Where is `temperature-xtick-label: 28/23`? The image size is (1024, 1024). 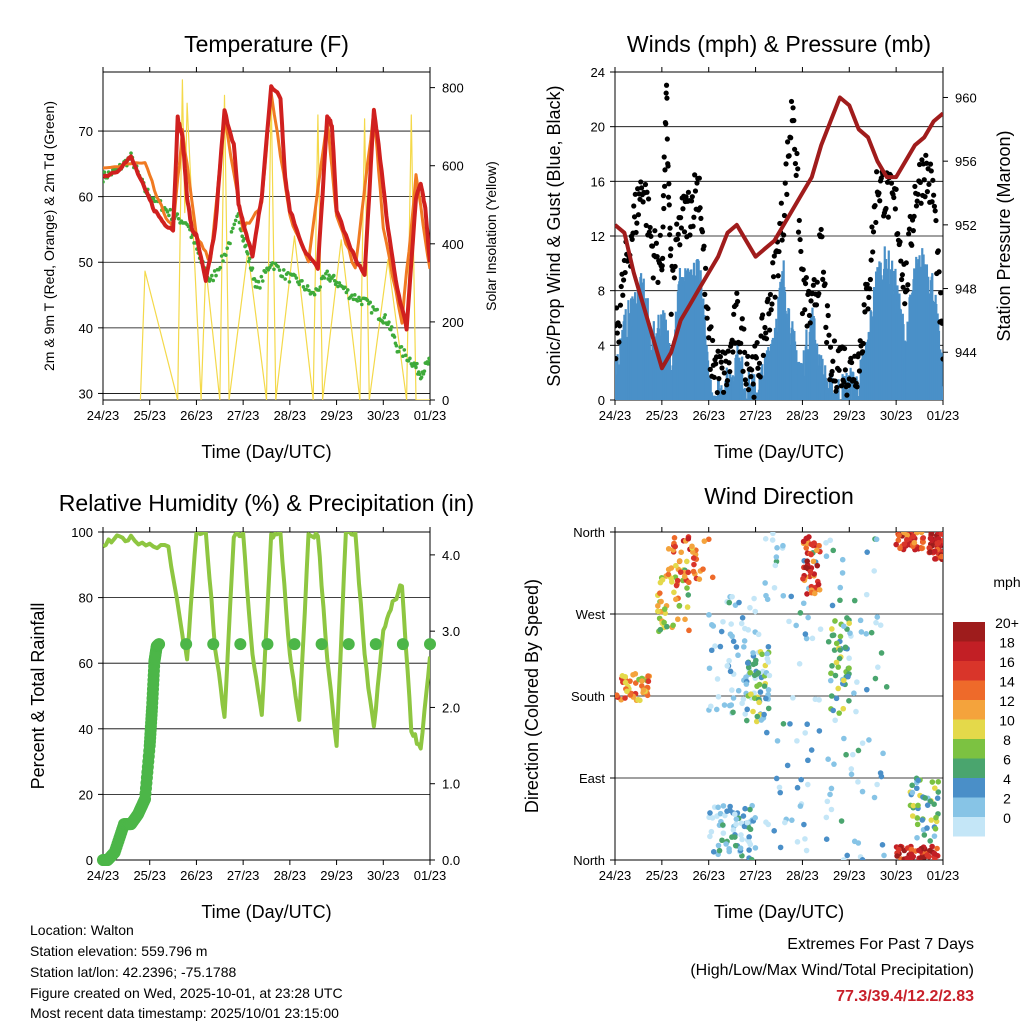
temperature-xtick-label: 28/23 is located at coordinates (290, 415).